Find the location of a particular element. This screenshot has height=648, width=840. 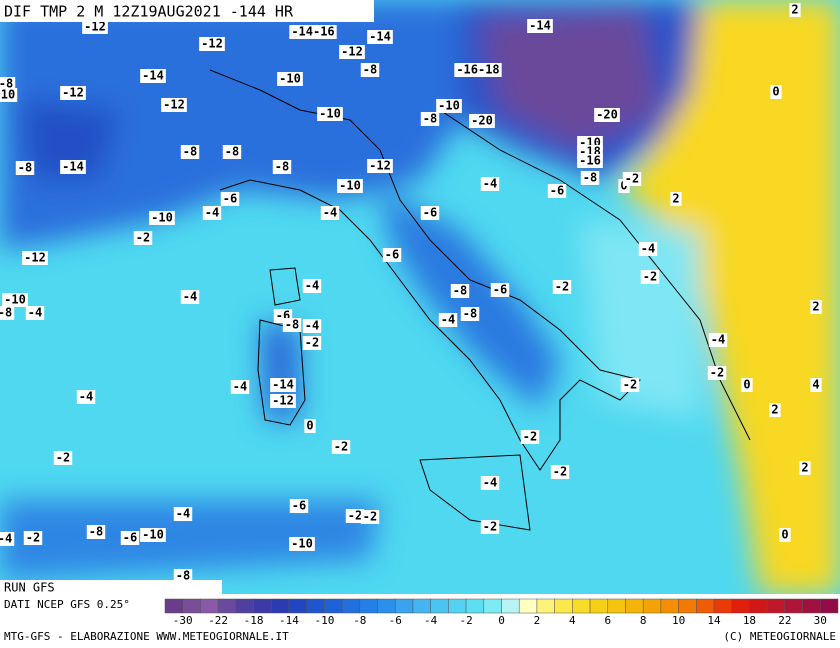

contour-label: 0 is located at coordinates (746, 385).